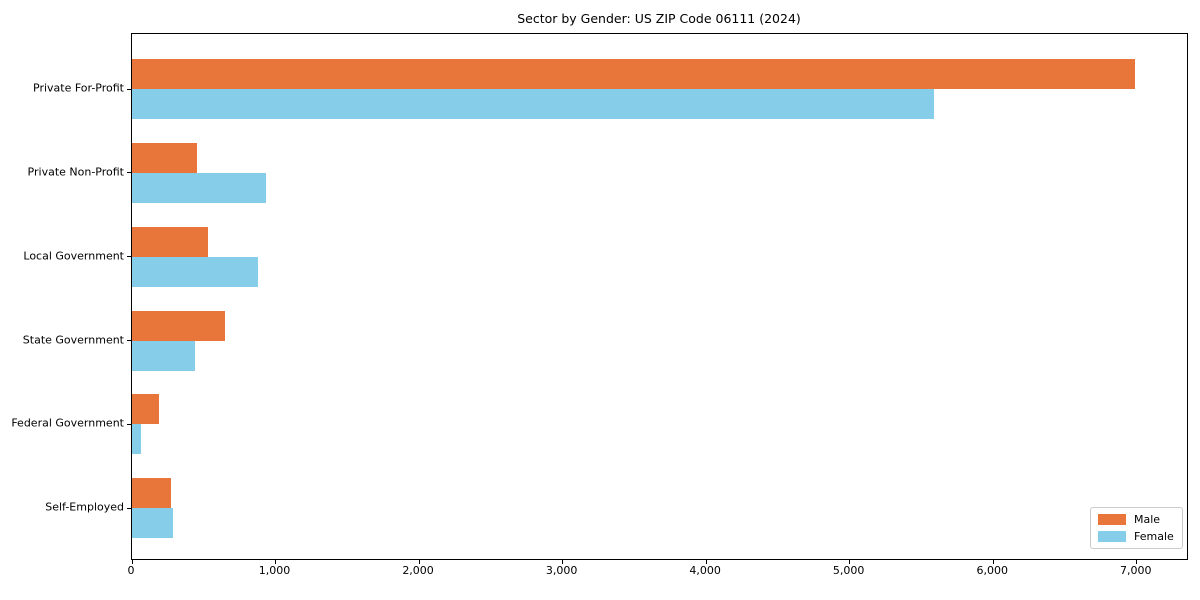  What do you see at coordinates (634, 74) in the screenshot?
I see `bar-male-private-for-profit` at bounding box center [634, 74].